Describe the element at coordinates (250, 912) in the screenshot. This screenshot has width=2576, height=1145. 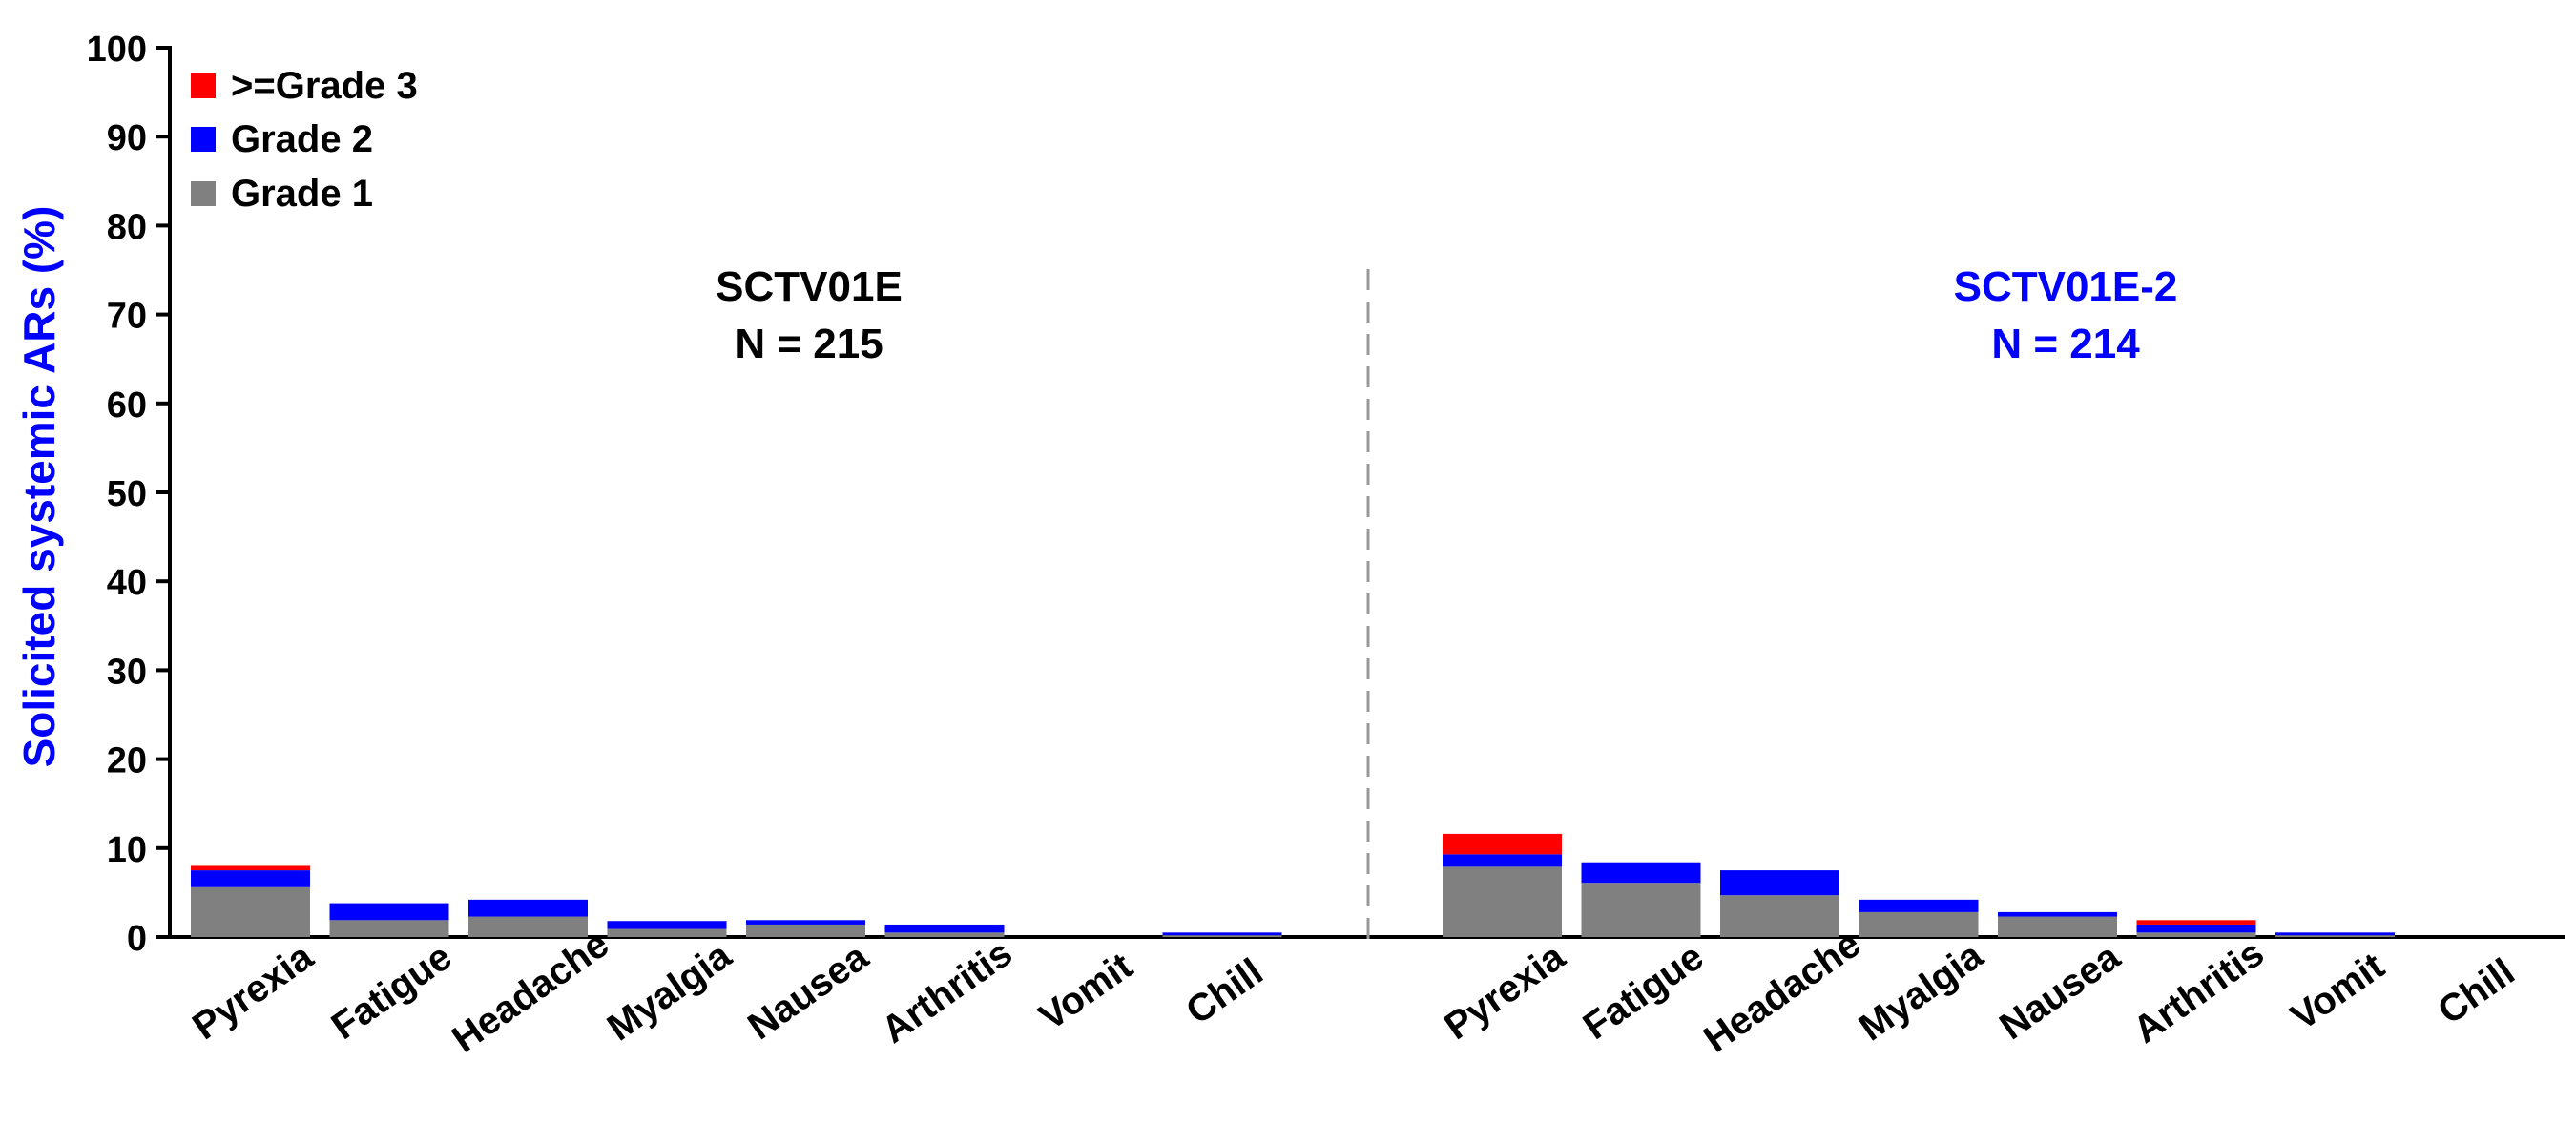
I see `bar-sctv01e-pyrexia-grade1` at that location.